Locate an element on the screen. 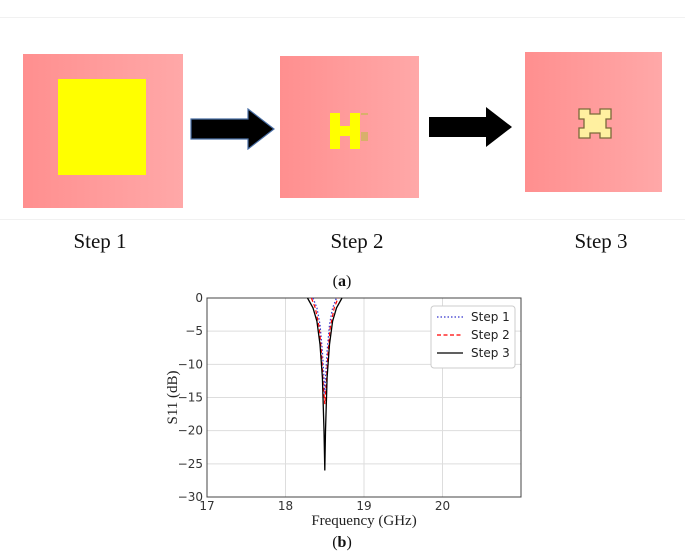 The height and width of the screenshot is (552, 685). y-tick-label: 0 is located at coordinates (199, 298).